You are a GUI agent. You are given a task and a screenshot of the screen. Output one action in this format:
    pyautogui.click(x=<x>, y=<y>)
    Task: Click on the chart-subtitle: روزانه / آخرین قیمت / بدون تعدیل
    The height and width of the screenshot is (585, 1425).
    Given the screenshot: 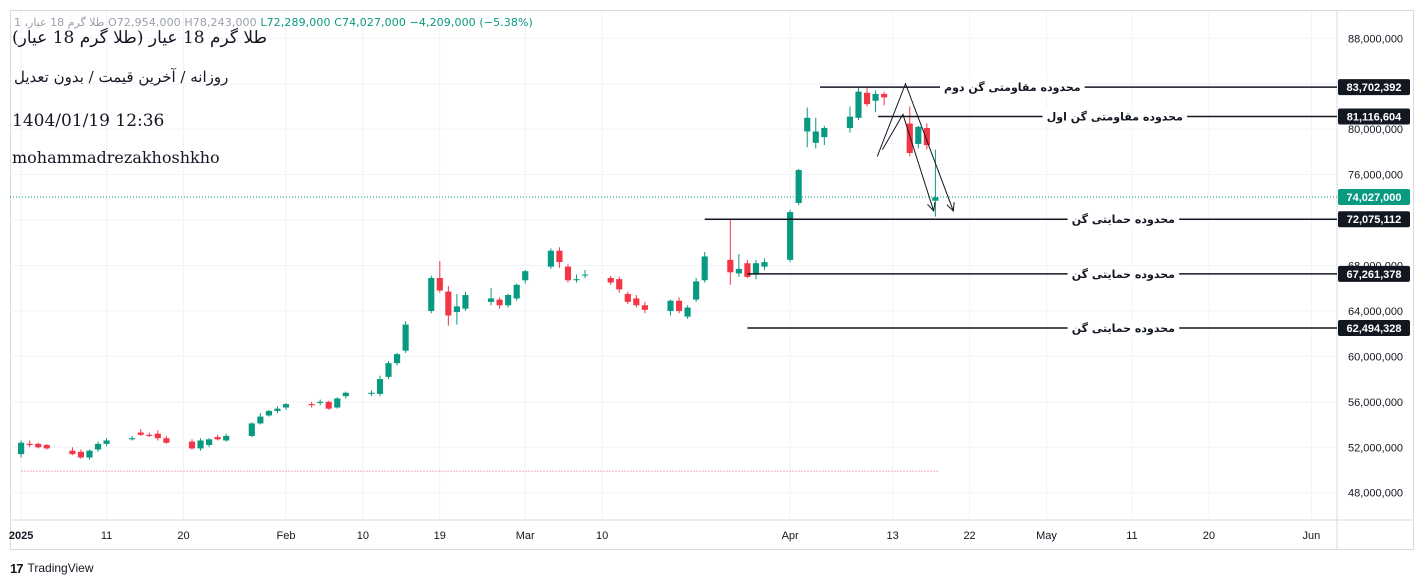 What is the action you would take?
    pyautogui.click(x=121, y=77)
    